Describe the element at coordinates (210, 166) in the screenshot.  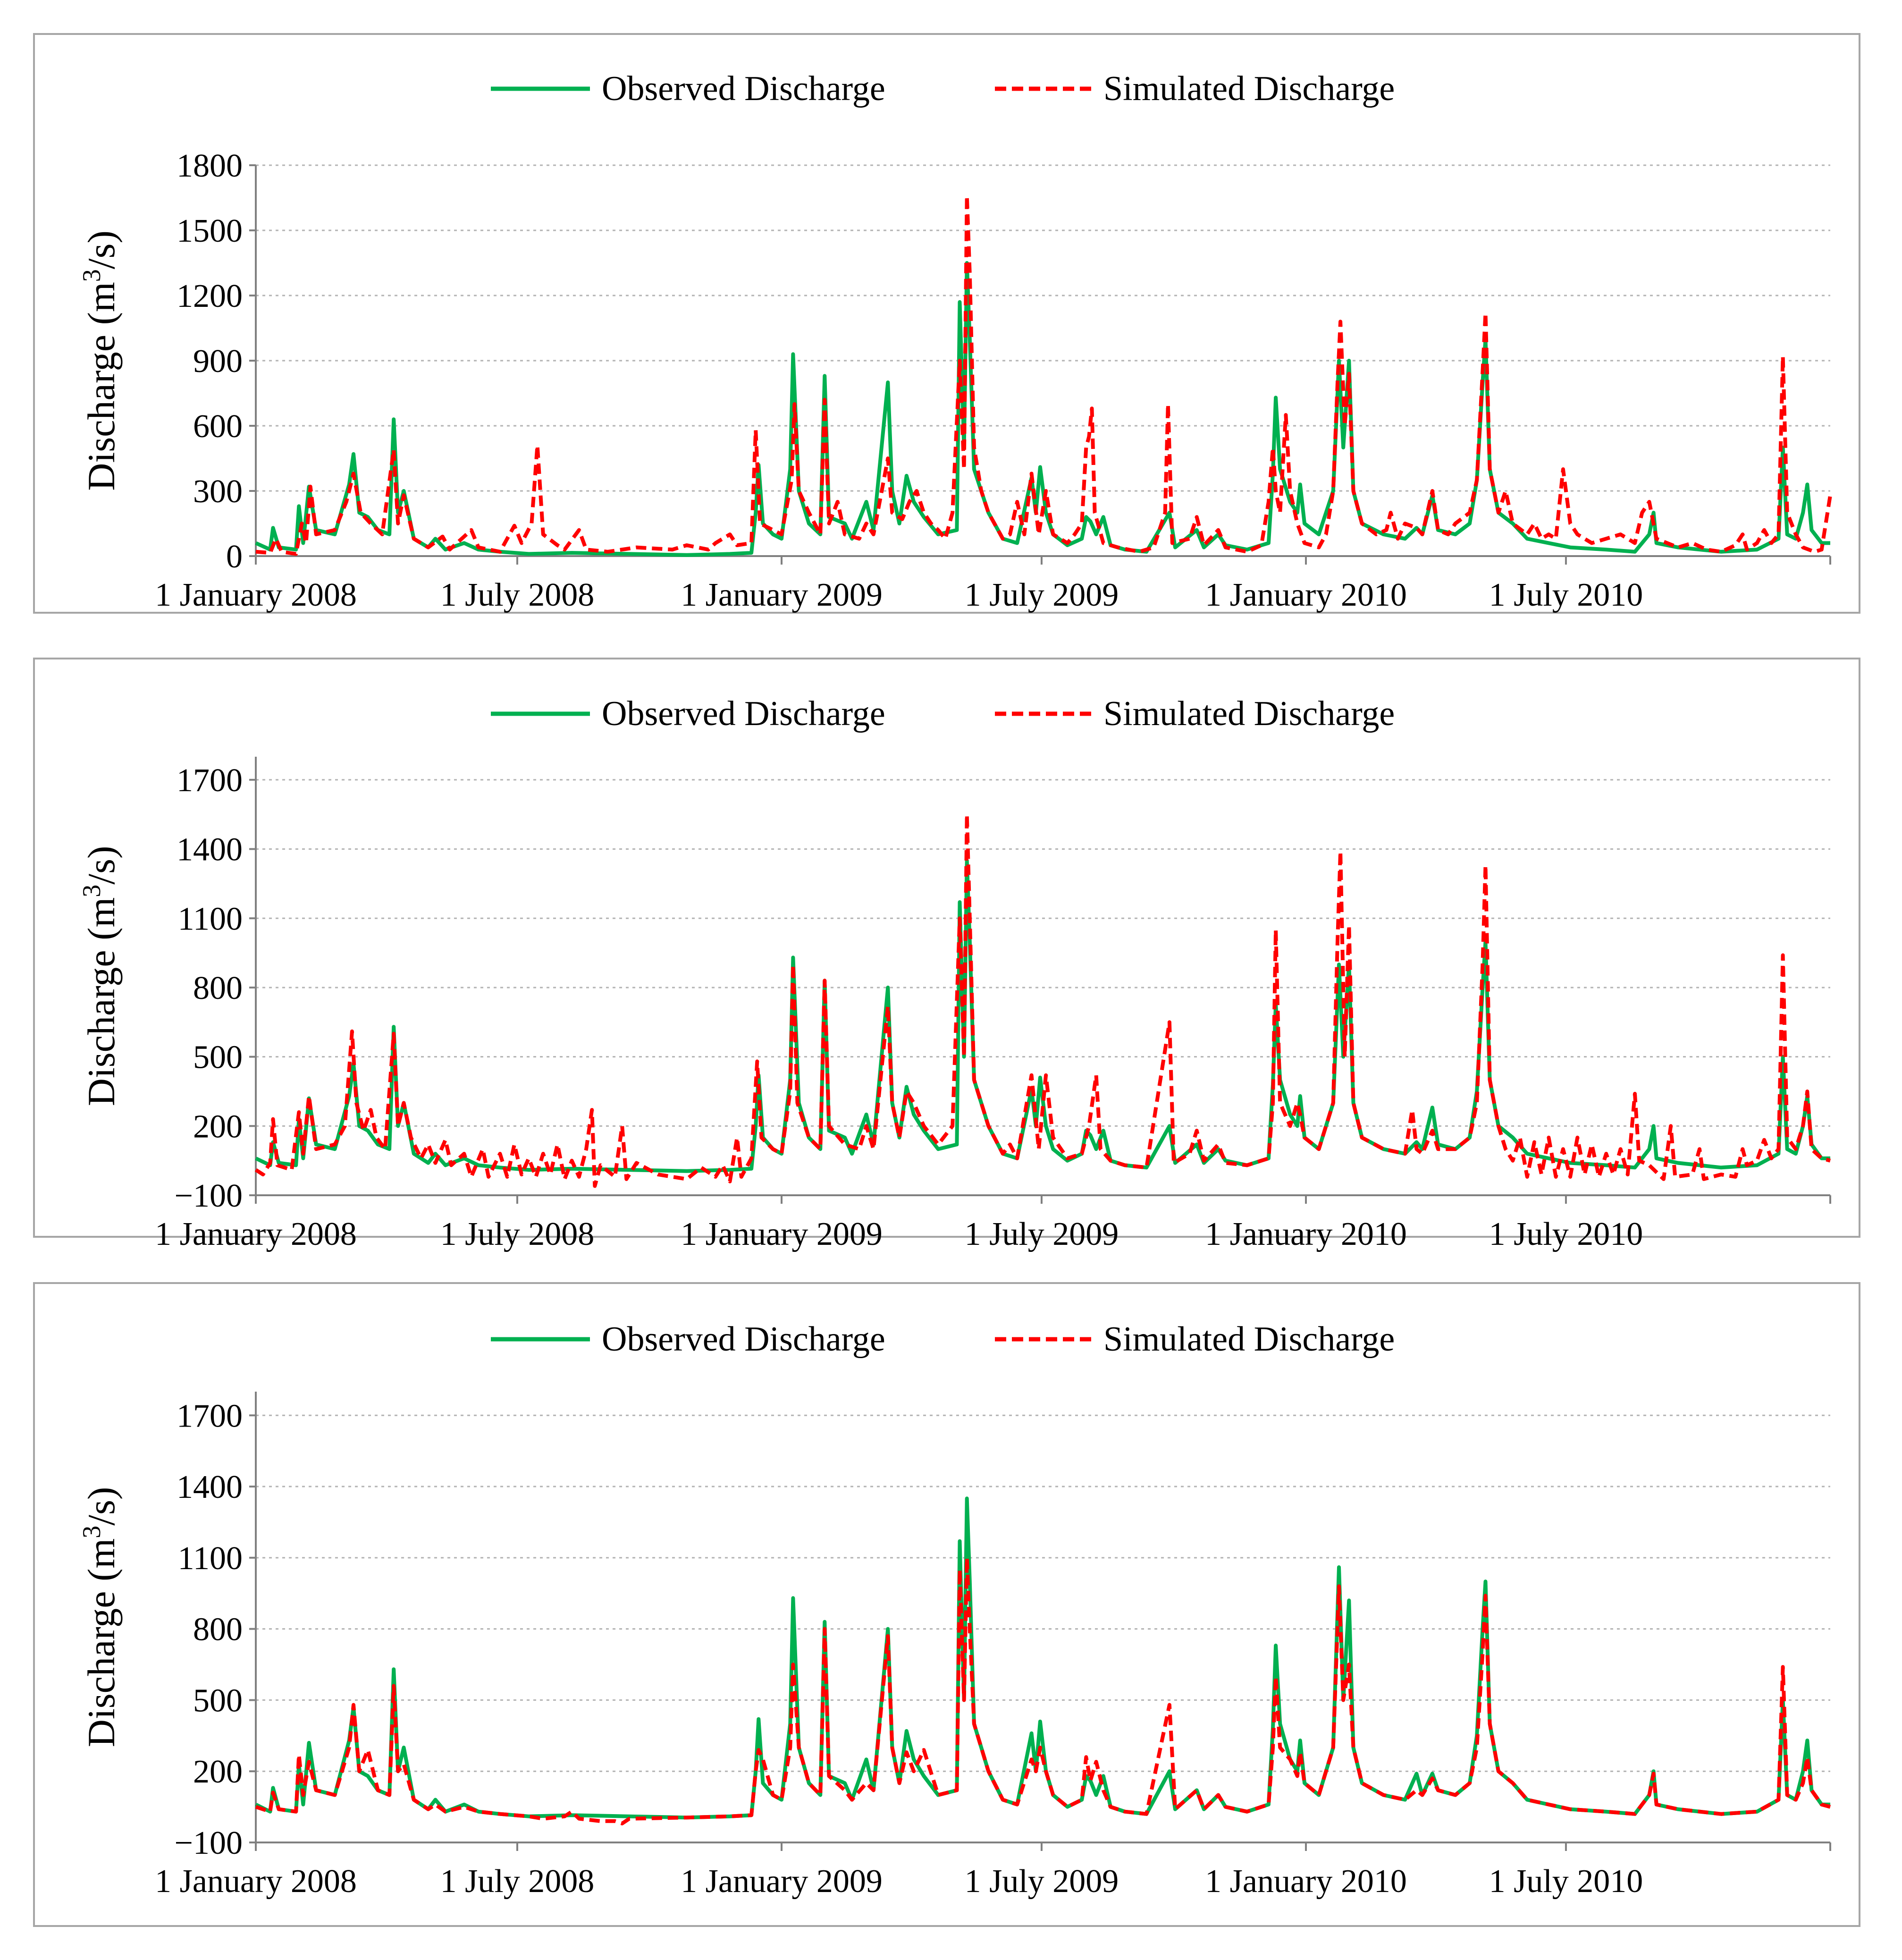
I see `y-tick-label: 1800` at that location.